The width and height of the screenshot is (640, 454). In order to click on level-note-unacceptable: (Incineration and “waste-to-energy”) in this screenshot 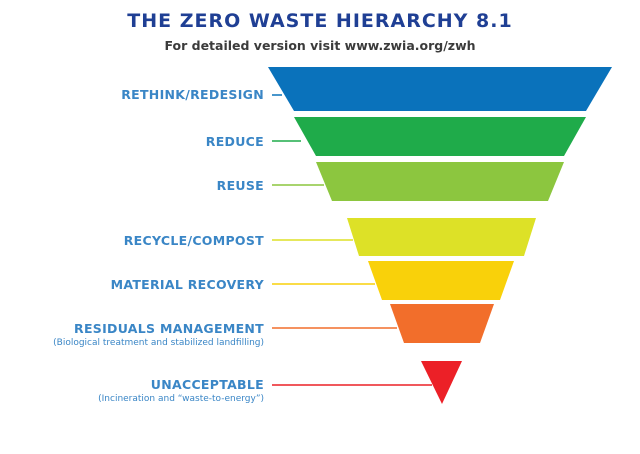, I will do `click(181, 399)`.